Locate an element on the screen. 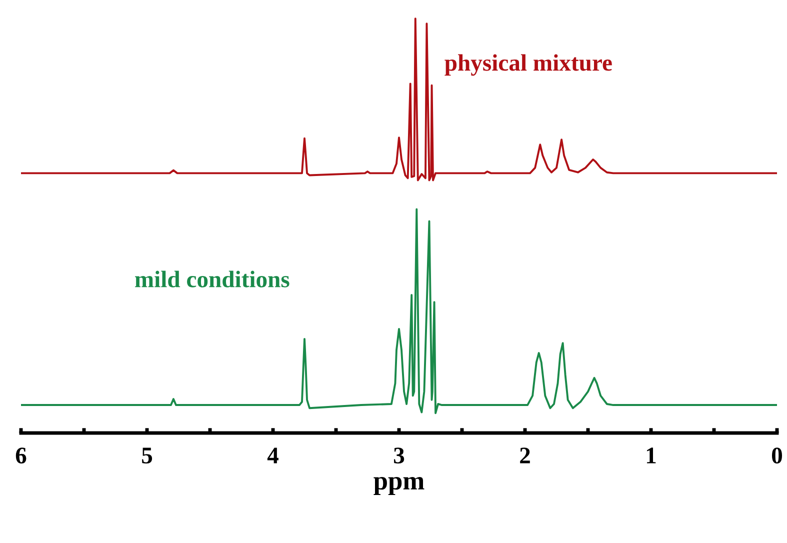 Image resolution: width=787 pixels, height=543 pixels. x-tick-label: 1 is located at coordinates (651, 456).